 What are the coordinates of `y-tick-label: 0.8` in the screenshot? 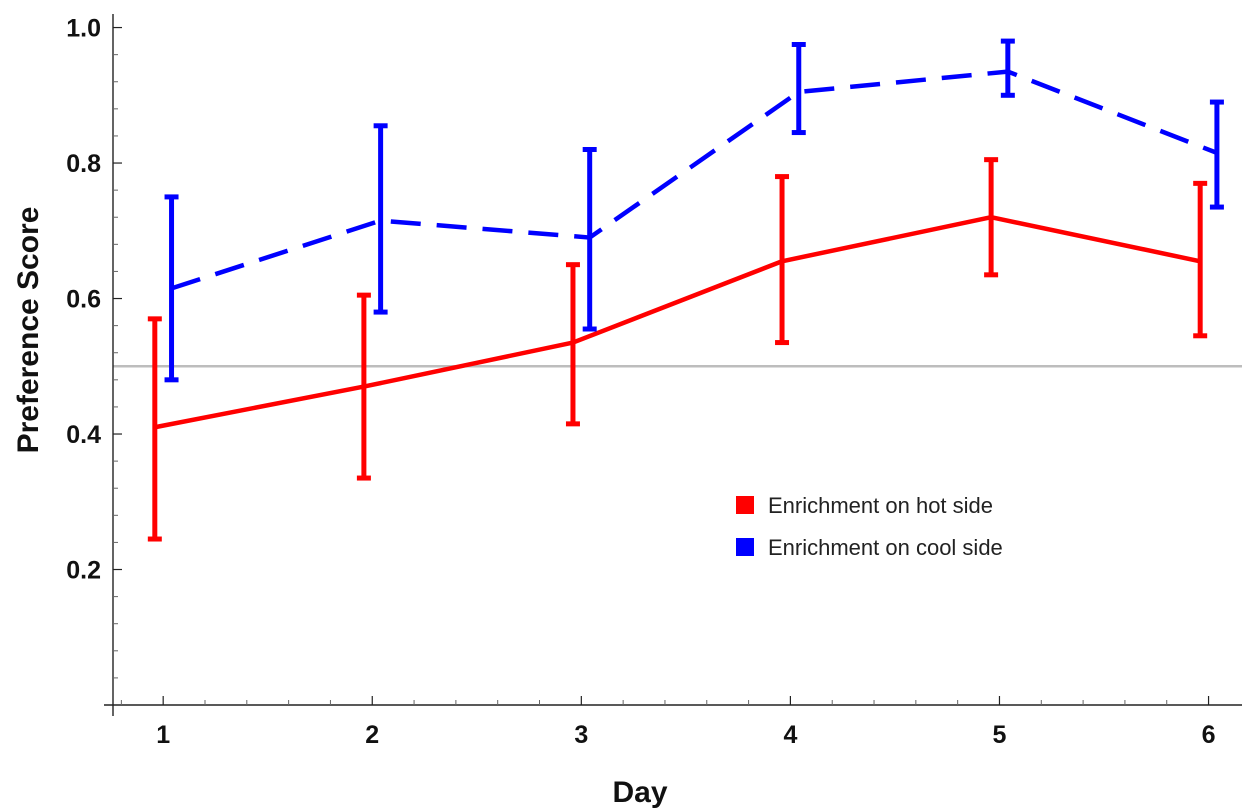 It's located at (83, 164).